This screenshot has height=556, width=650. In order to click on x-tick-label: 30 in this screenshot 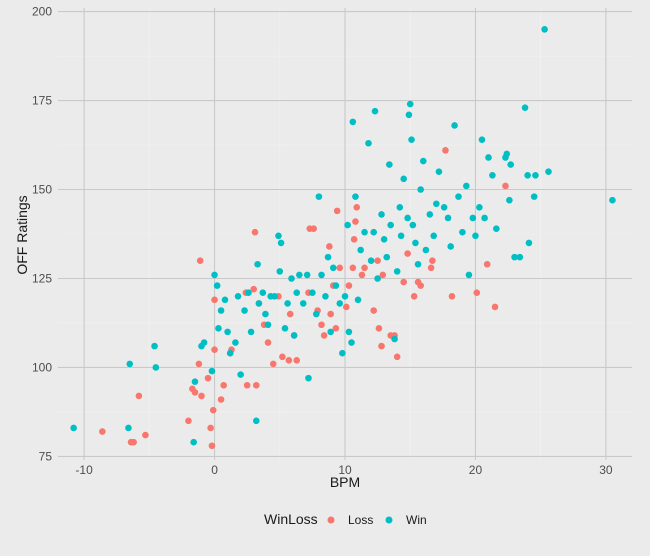, I will do `click(606, 470)`.